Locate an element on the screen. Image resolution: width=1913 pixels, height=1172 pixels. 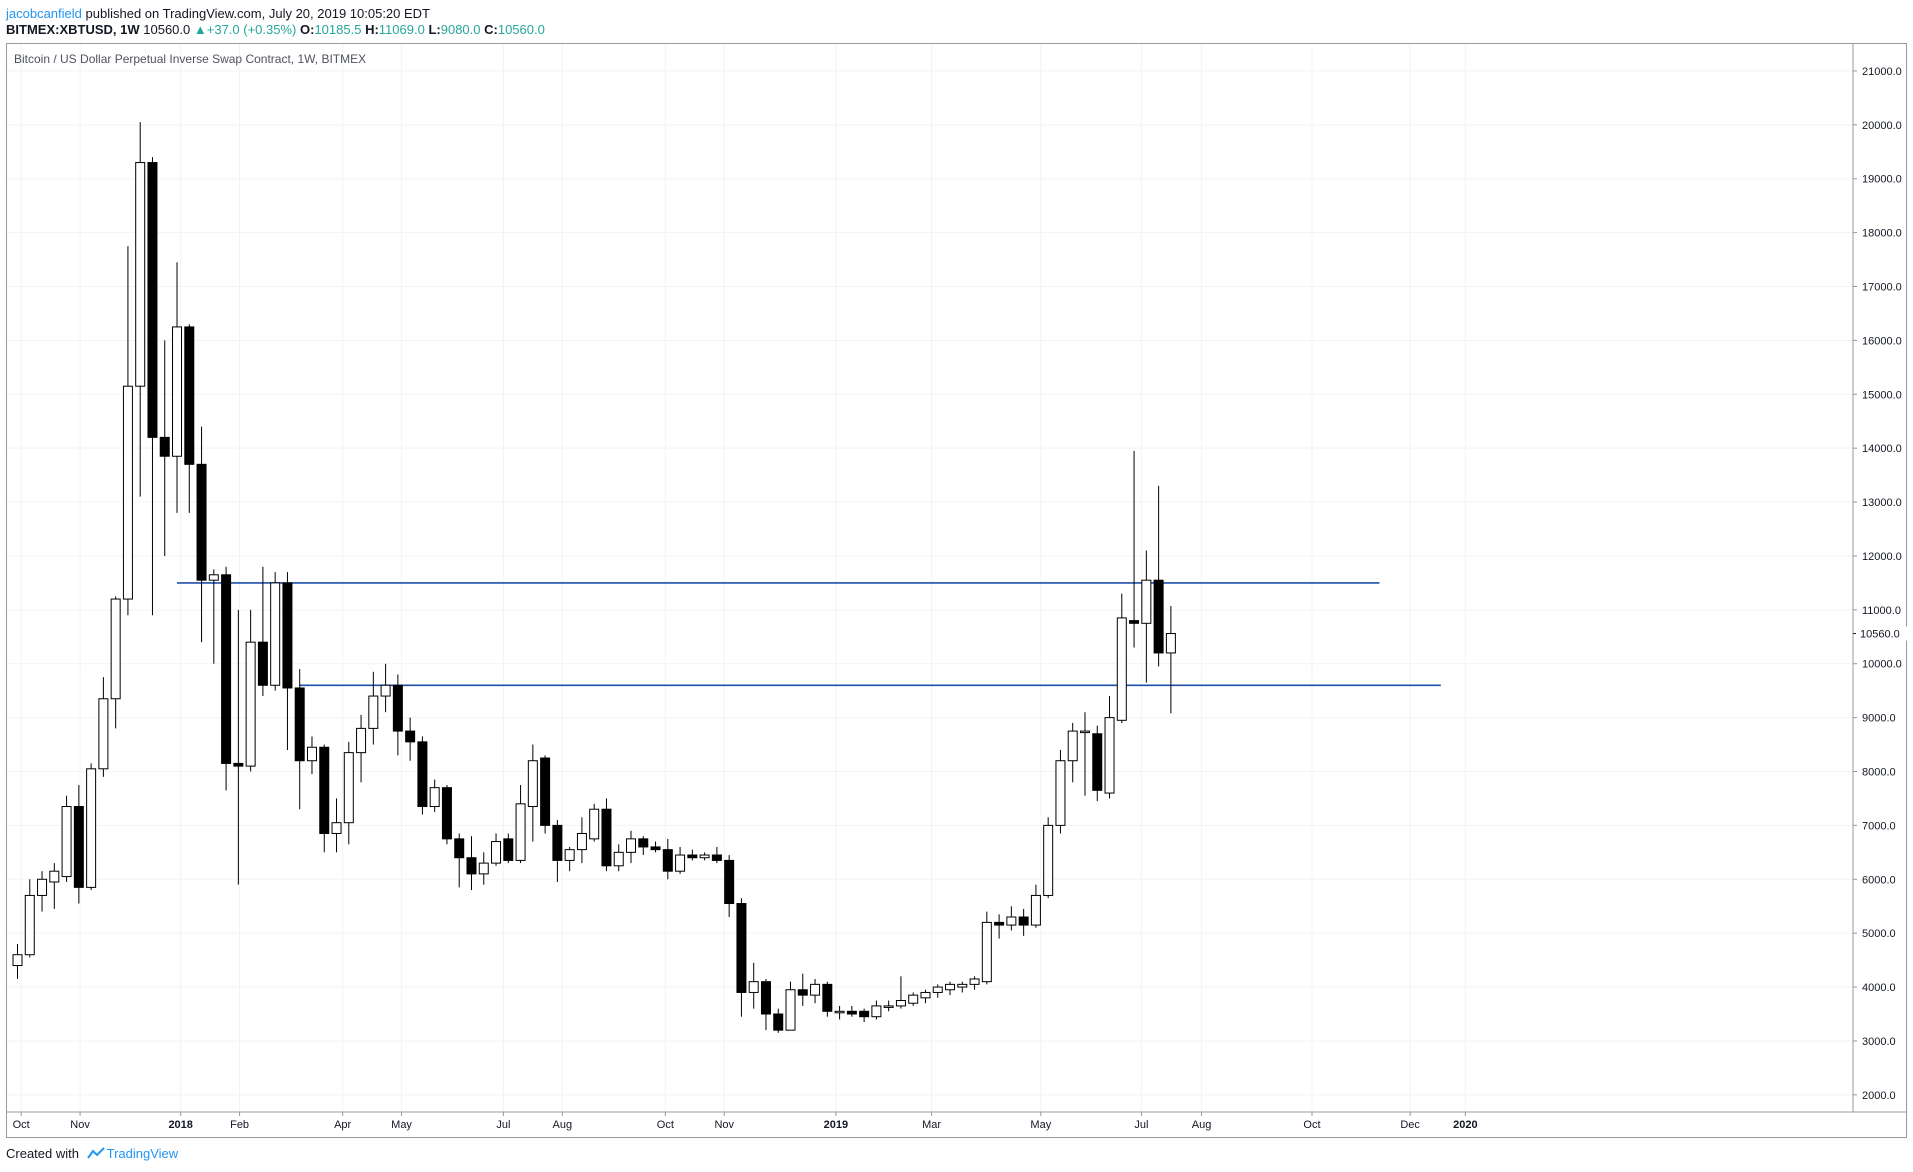
x-tick-label: Oct is located at coordinates (665, 1125).